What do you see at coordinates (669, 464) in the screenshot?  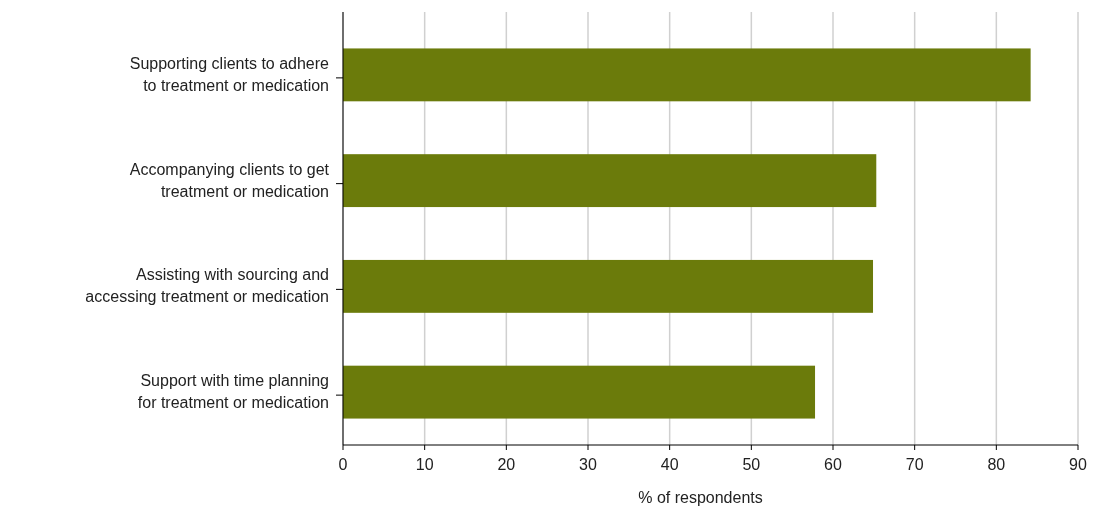 I see `x-tick-label: 40` at bounding box center [669, 464].